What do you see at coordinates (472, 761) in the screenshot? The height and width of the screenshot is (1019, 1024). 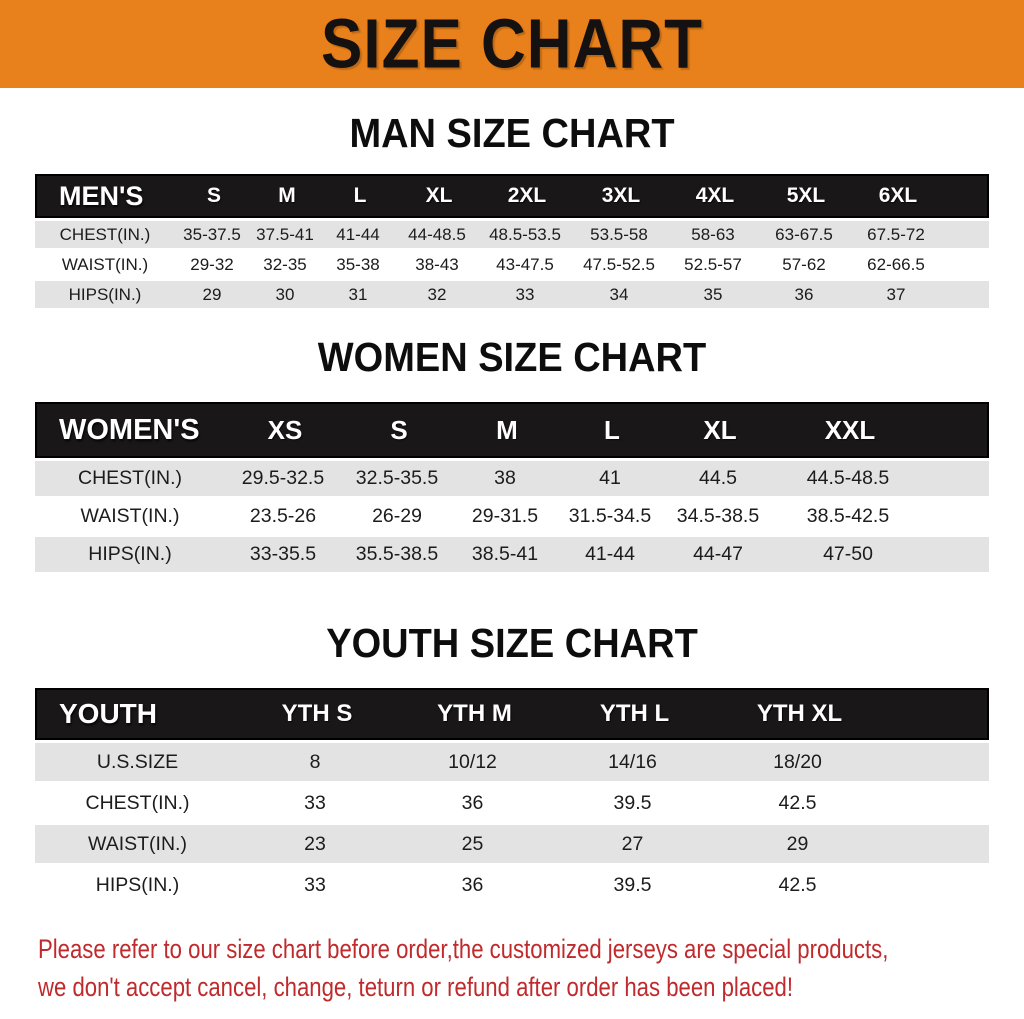 I see `table-cell: 10/12` at bounding box center [472, 761].